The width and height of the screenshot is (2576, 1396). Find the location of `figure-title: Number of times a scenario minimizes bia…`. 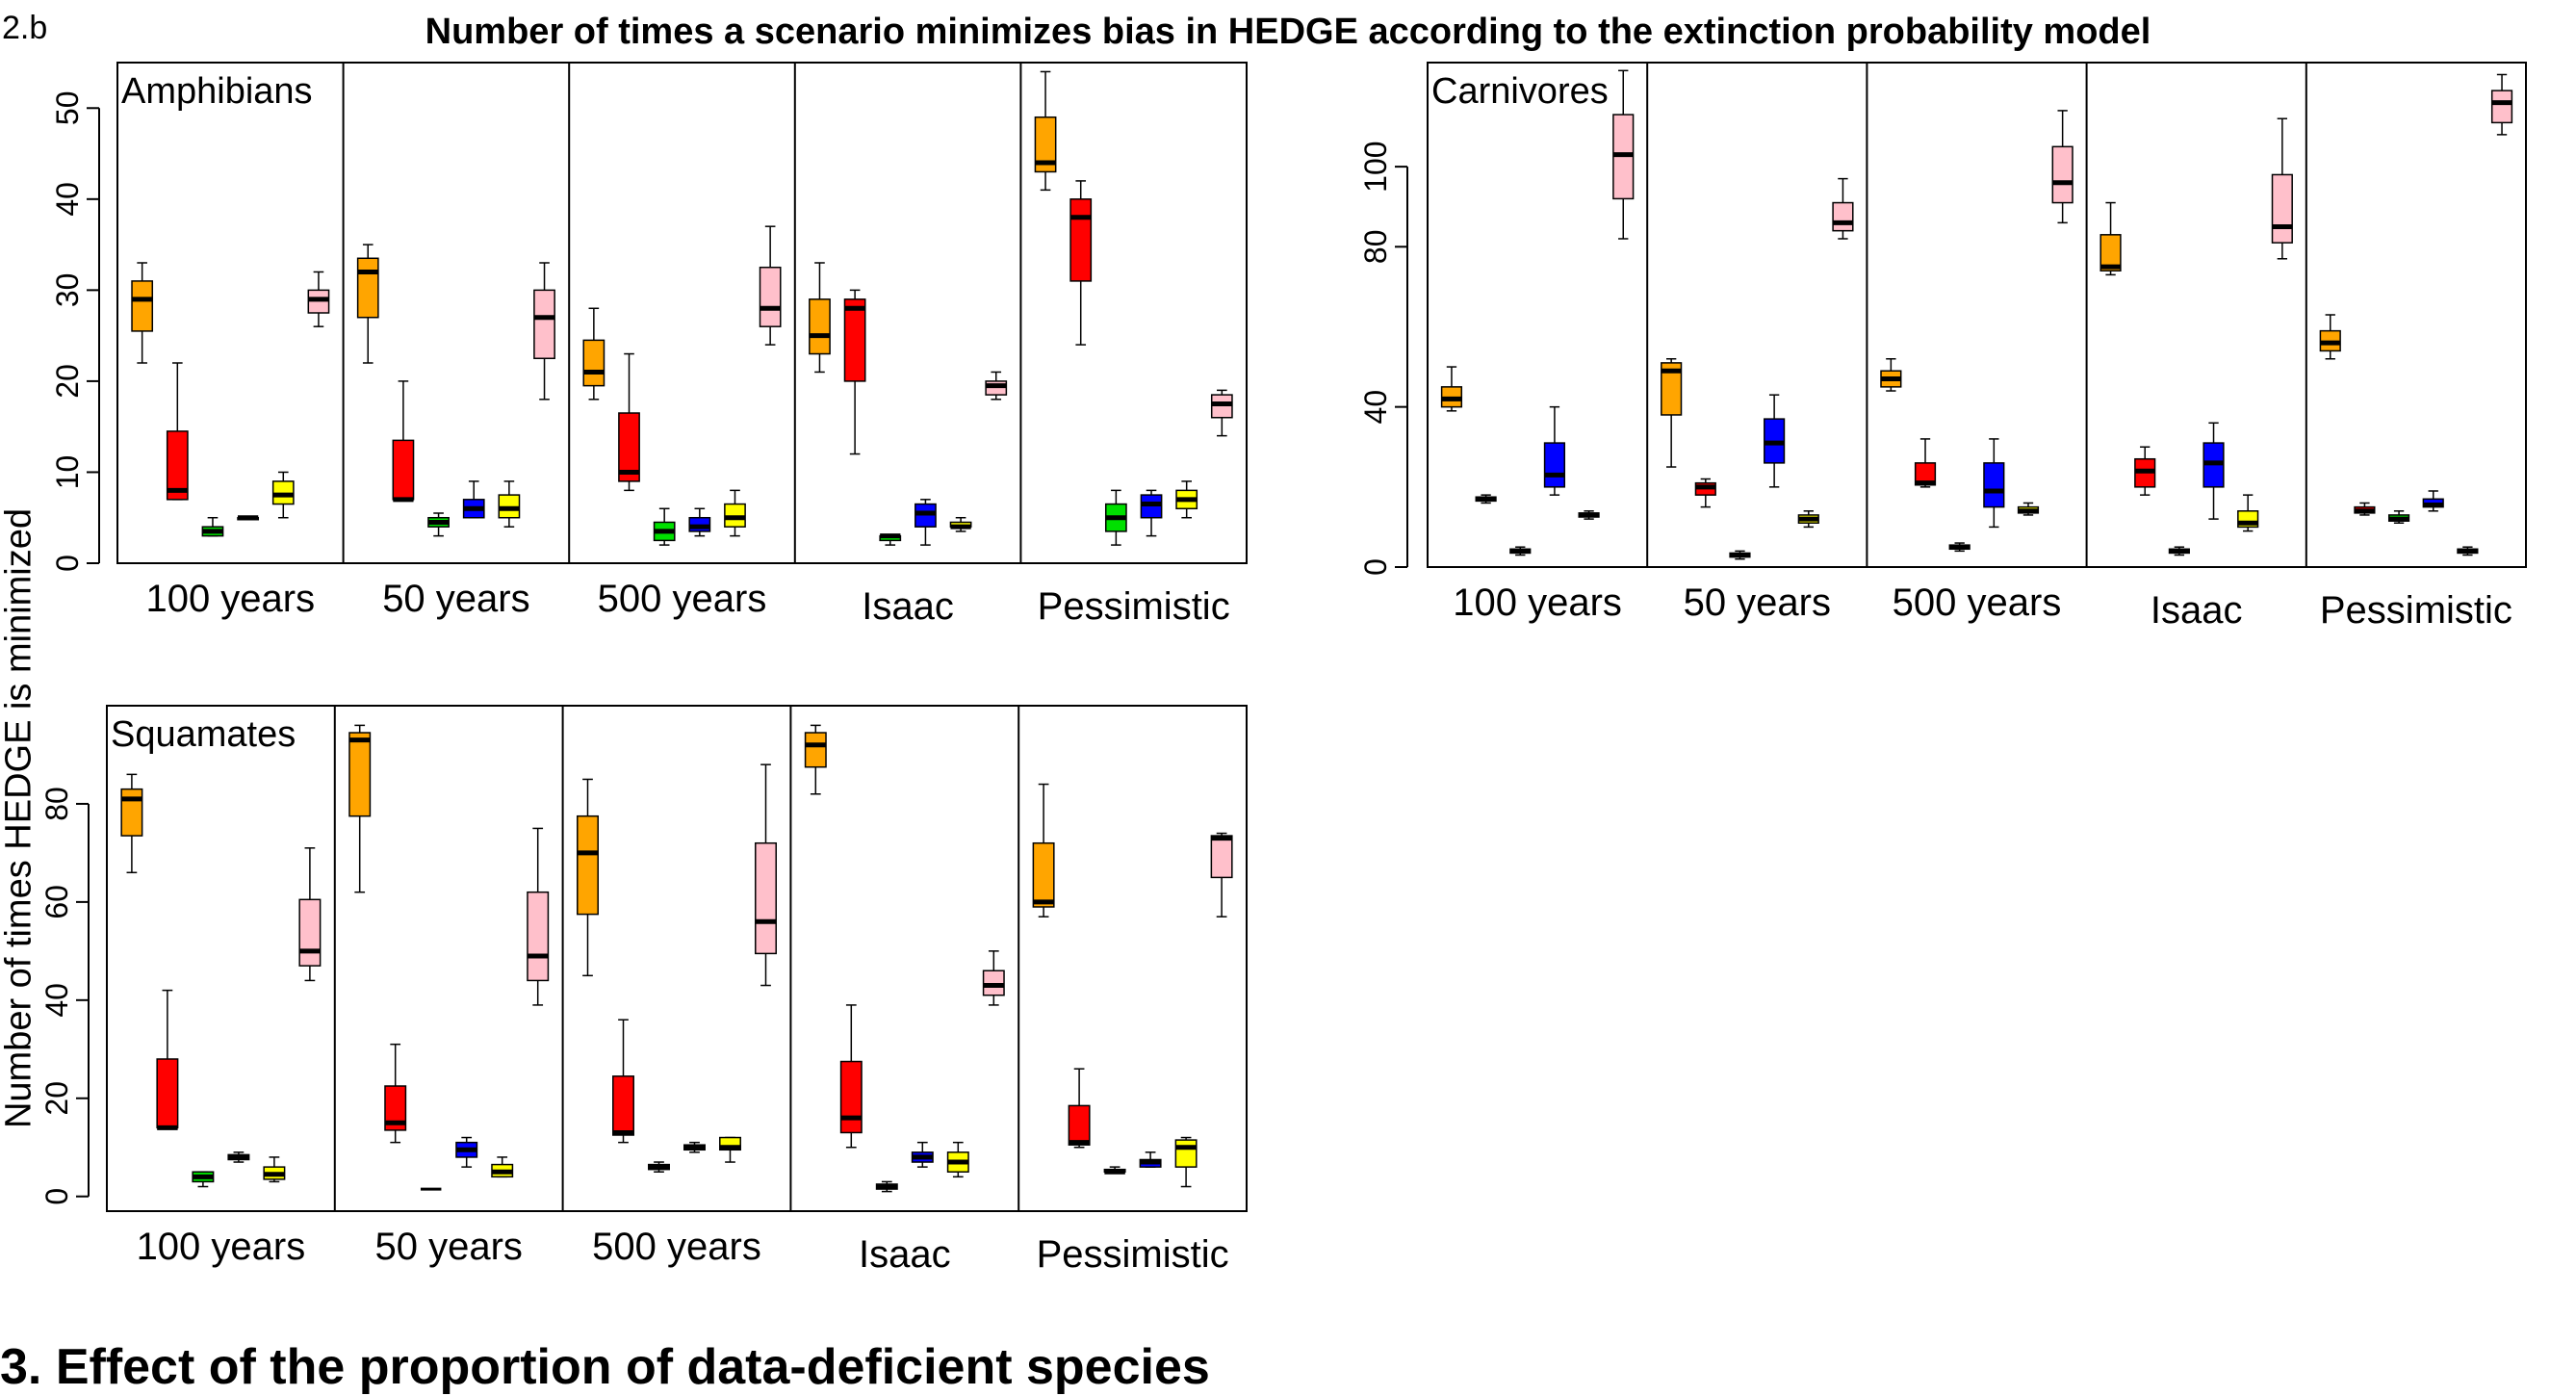

figure-title: Number of times a scenario minimizes bia… is located at coordinates (1288, 32).